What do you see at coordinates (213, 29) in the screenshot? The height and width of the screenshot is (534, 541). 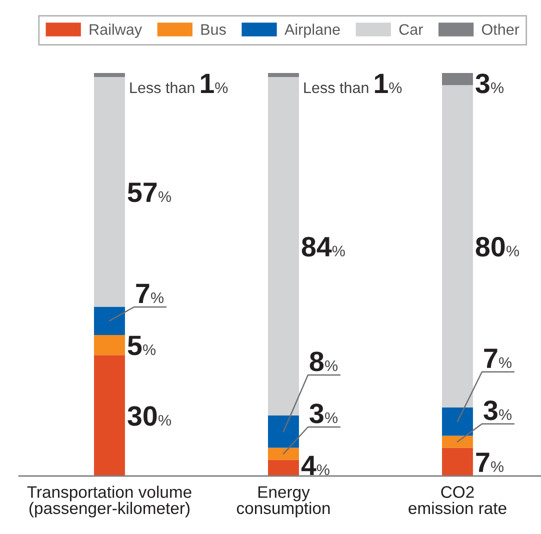 I see `legend-label: Bus` at bounding box center [213, 29].